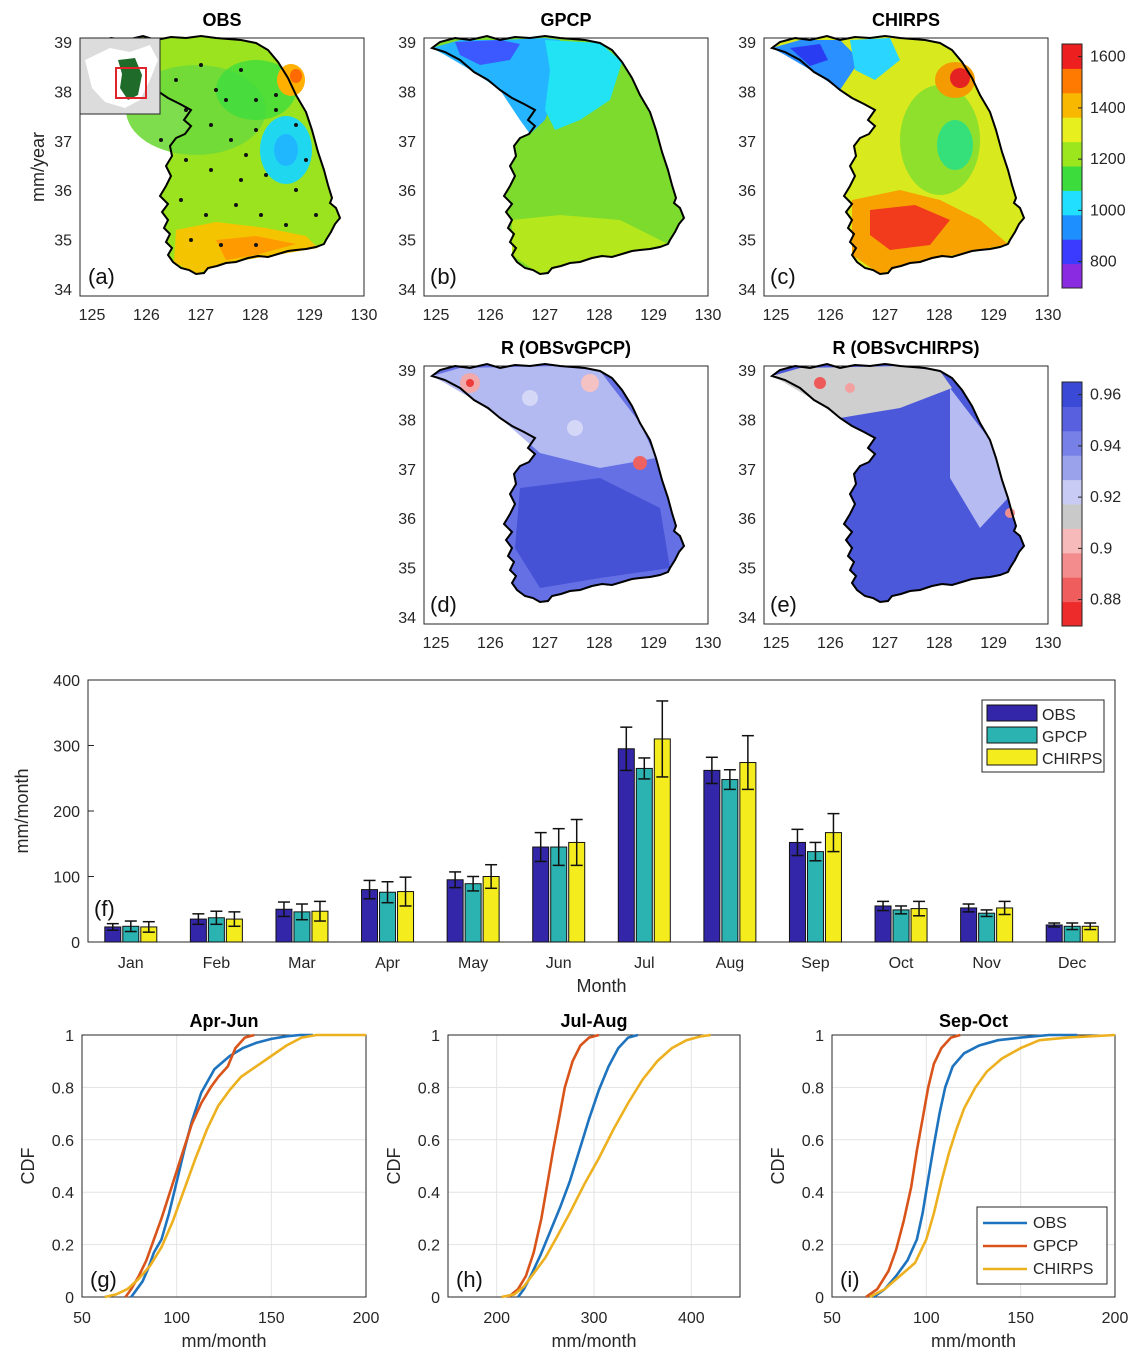 This screenshot has width=1138, height=1354. Describe the element at coordinates (559, 963) in the screenshot. I see `x-tick-label: Jun` at that location.